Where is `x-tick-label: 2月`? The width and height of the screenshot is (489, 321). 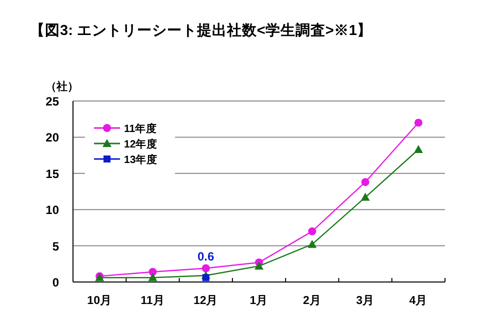 x-tick-label: 2月 is located at coordinates (312, 300).